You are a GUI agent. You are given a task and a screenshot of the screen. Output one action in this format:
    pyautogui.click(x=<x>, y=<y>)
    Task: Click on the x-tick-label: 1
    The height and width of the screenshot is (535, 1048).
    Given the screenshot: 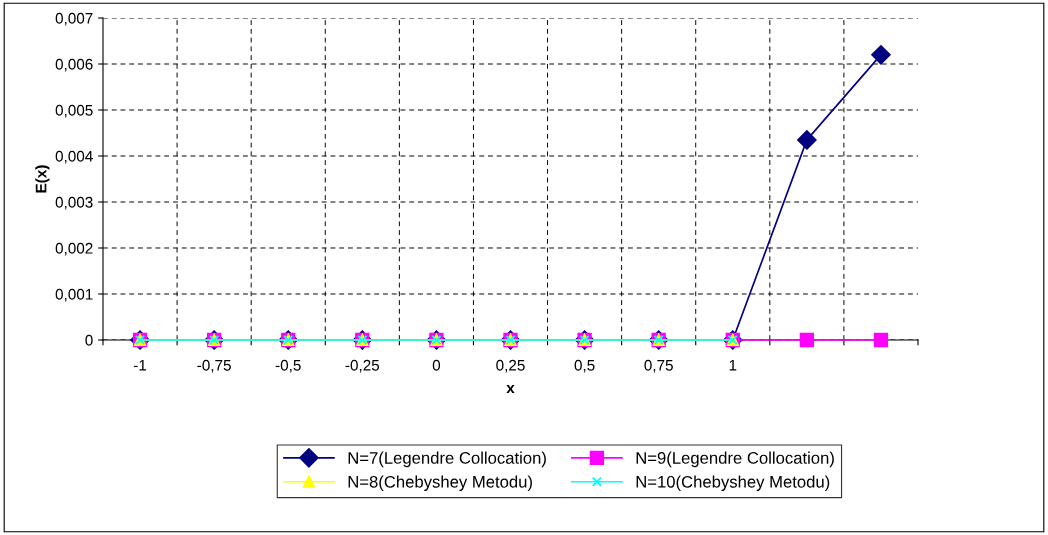 What is the action you would take?
    pyautogui.click(x=733, y=365)
    